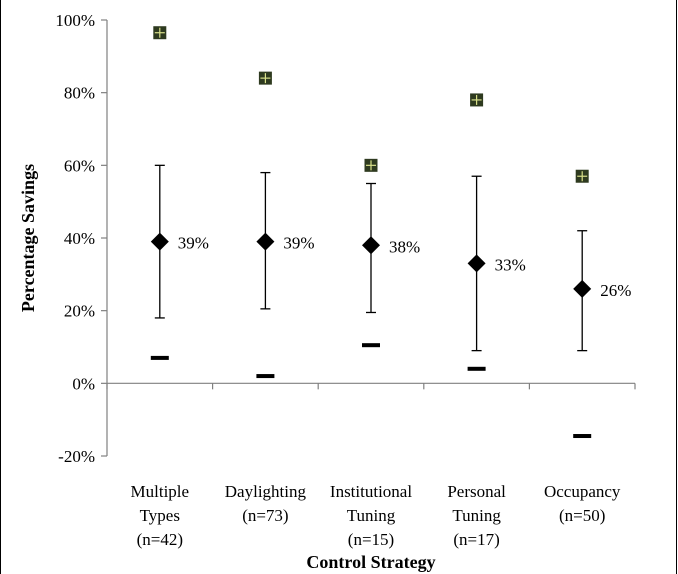 This screenshot has width=678, height=574. Describe the element at coordinates (615, 290) in the screenshot. I see `mean-data-label: 26%` at that location.